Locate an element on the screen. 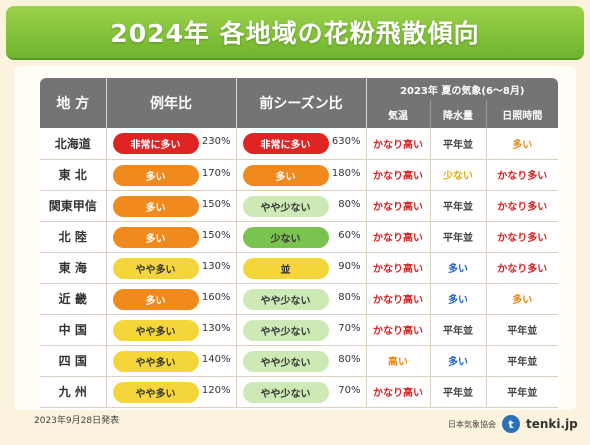  header-prev-ratio: 前シーズン比 is located at coordinates (301, 103).